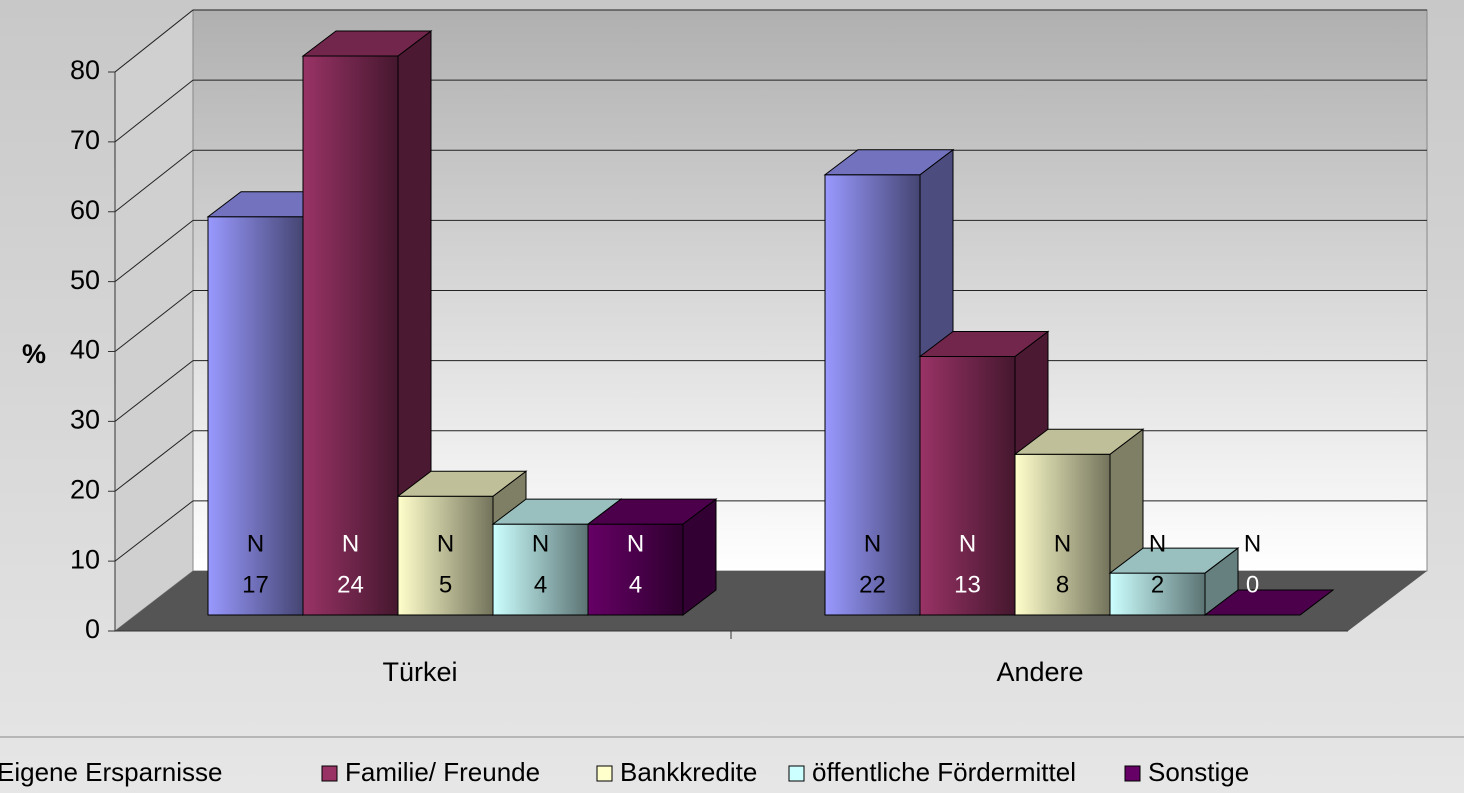  Describe the element at coordinates (1157, 584) in the screenshot. I see `count-label: 2` at that location.